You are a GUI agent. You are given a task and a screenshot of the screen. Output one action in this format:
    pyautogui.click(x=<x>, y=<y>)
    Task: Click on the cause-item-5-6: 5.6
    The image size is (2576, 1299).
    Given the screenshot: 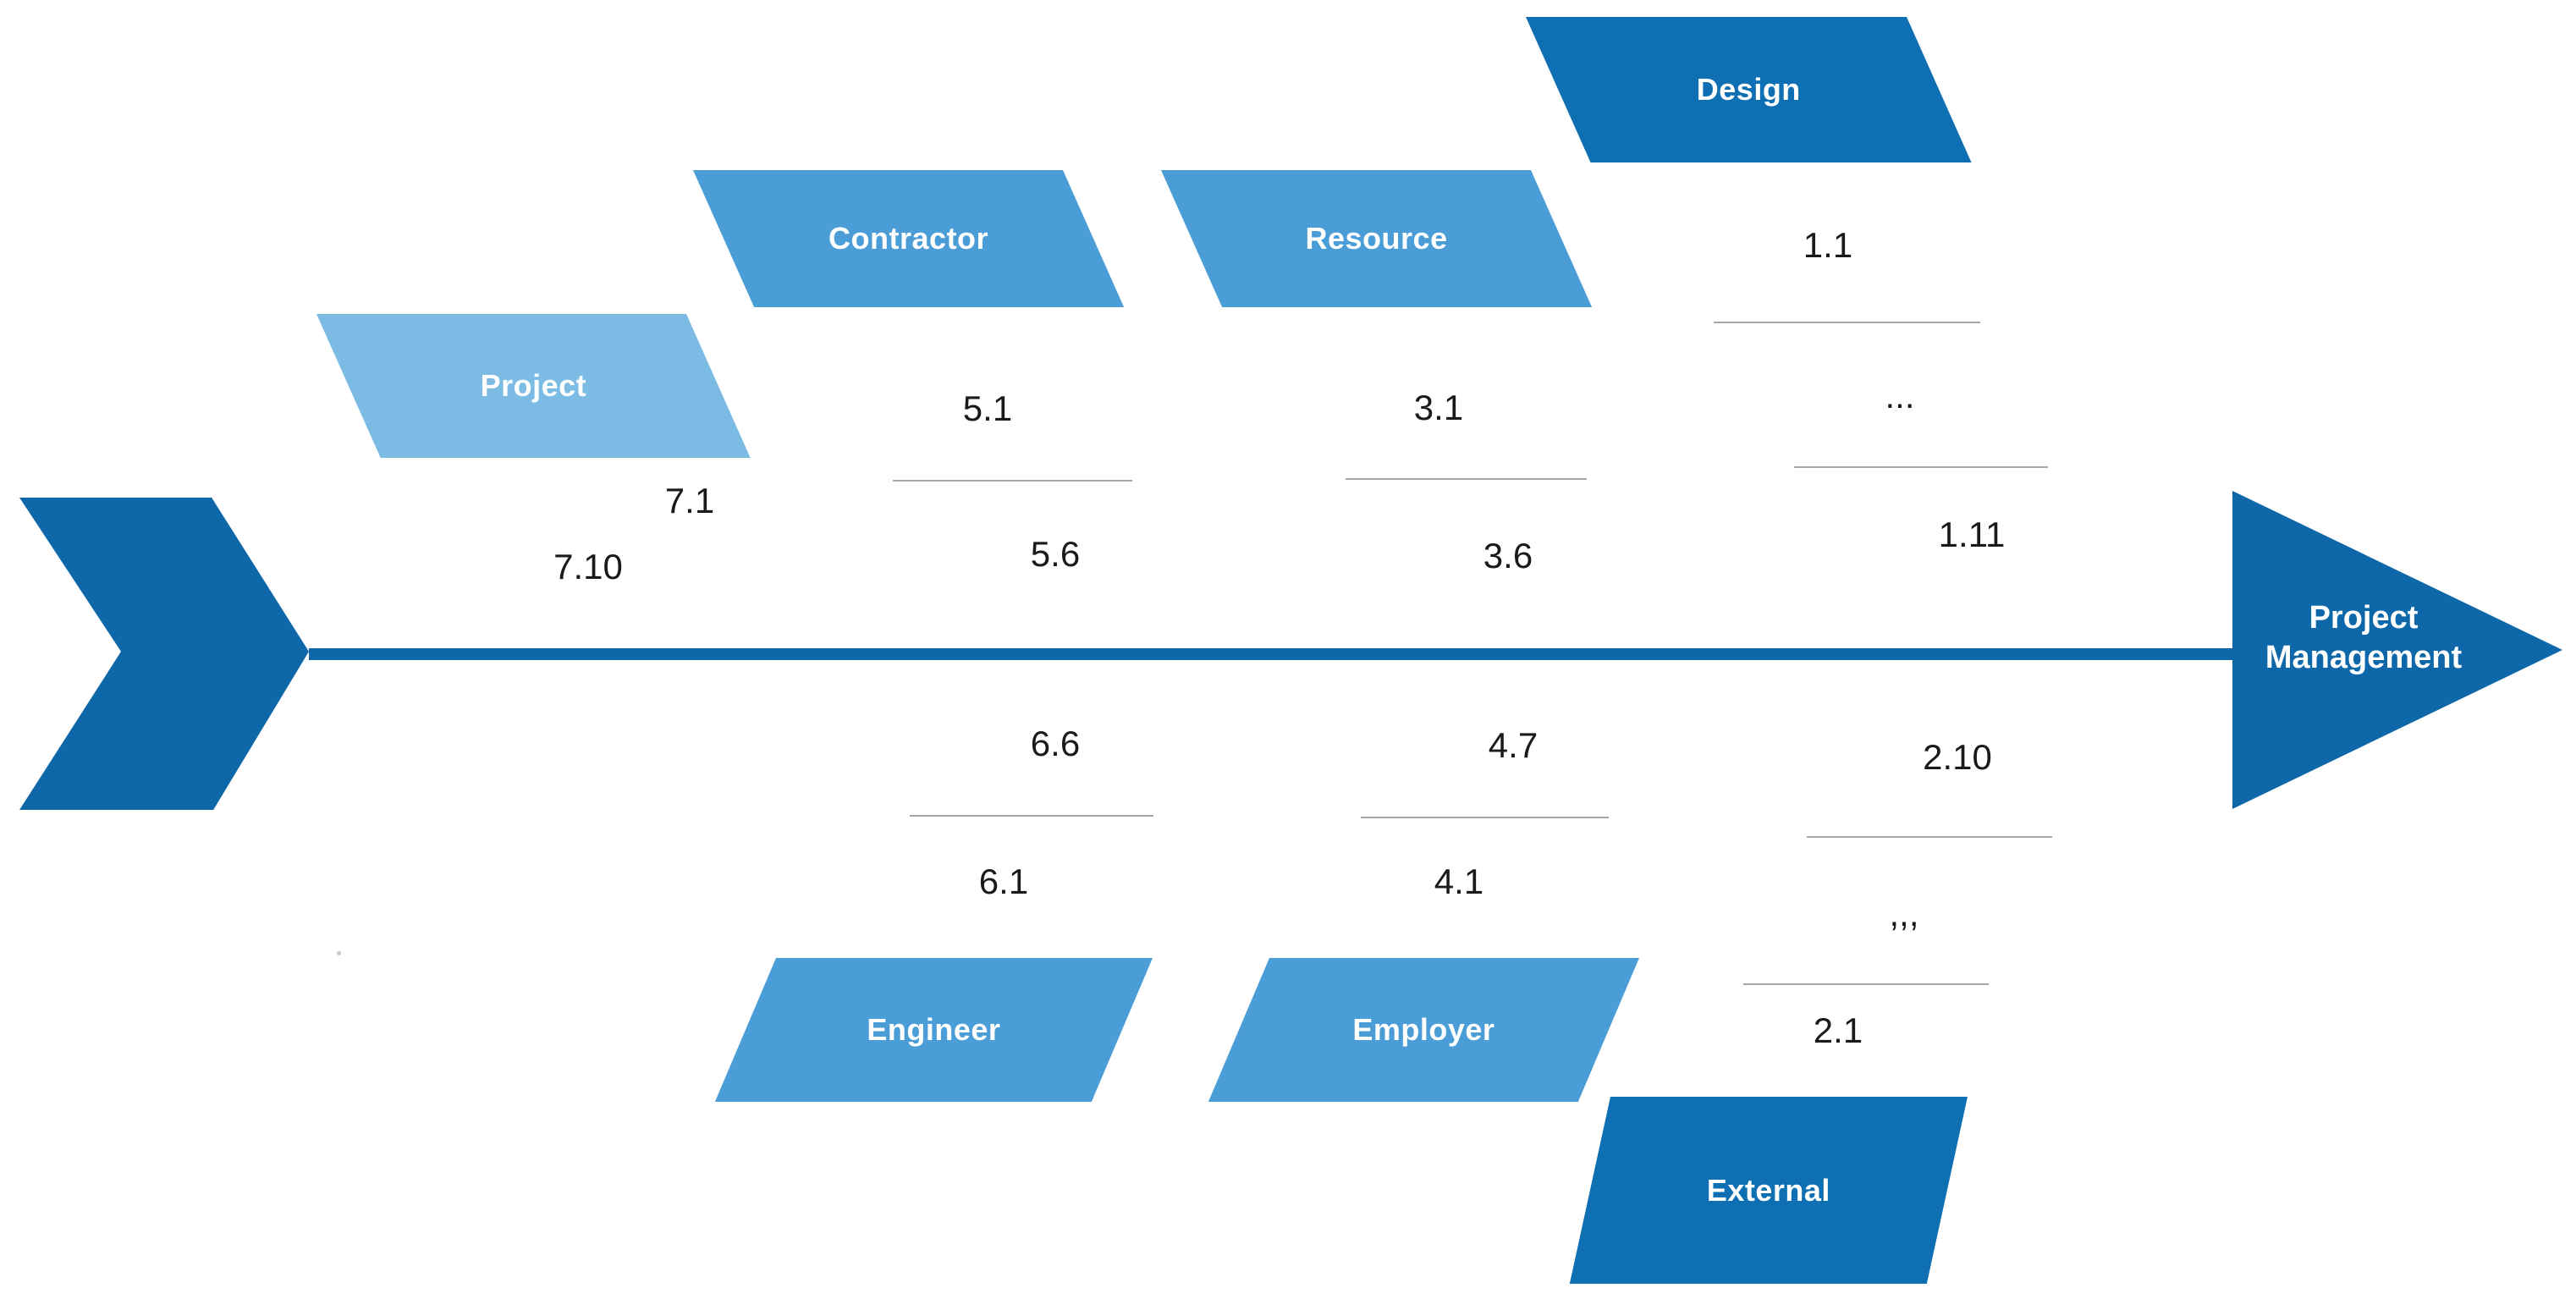 What is the action you would take?
    pyautogui.click(x=1055, y=554)
    